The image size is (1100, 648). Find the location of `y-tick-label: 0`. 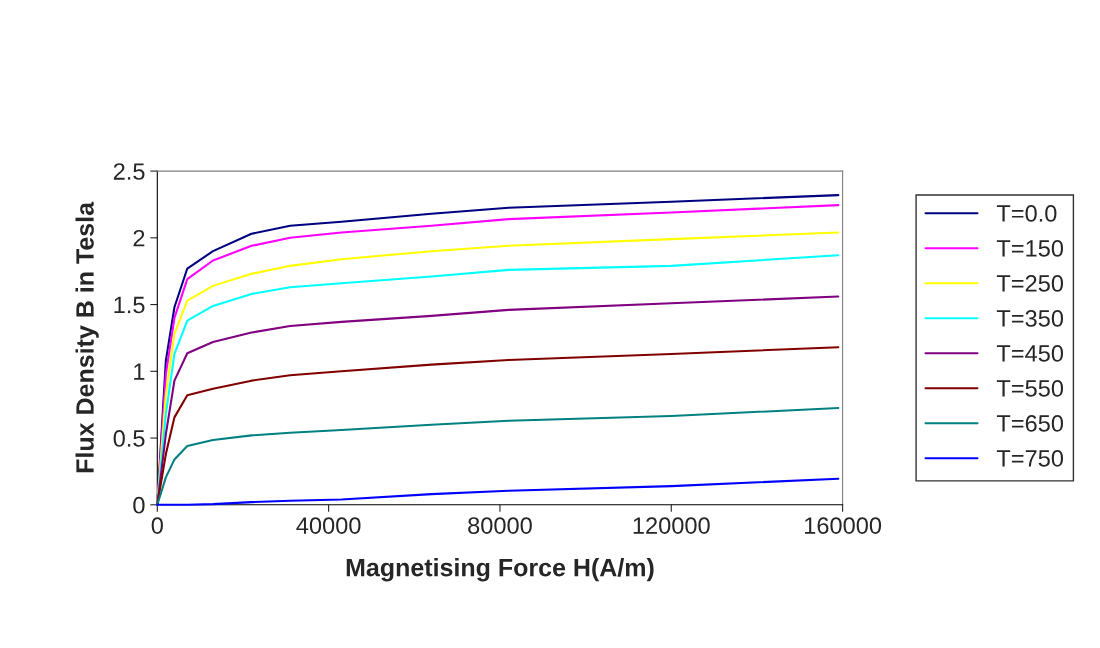

y-tick-label: 0 is located at coordinates (139, 505).